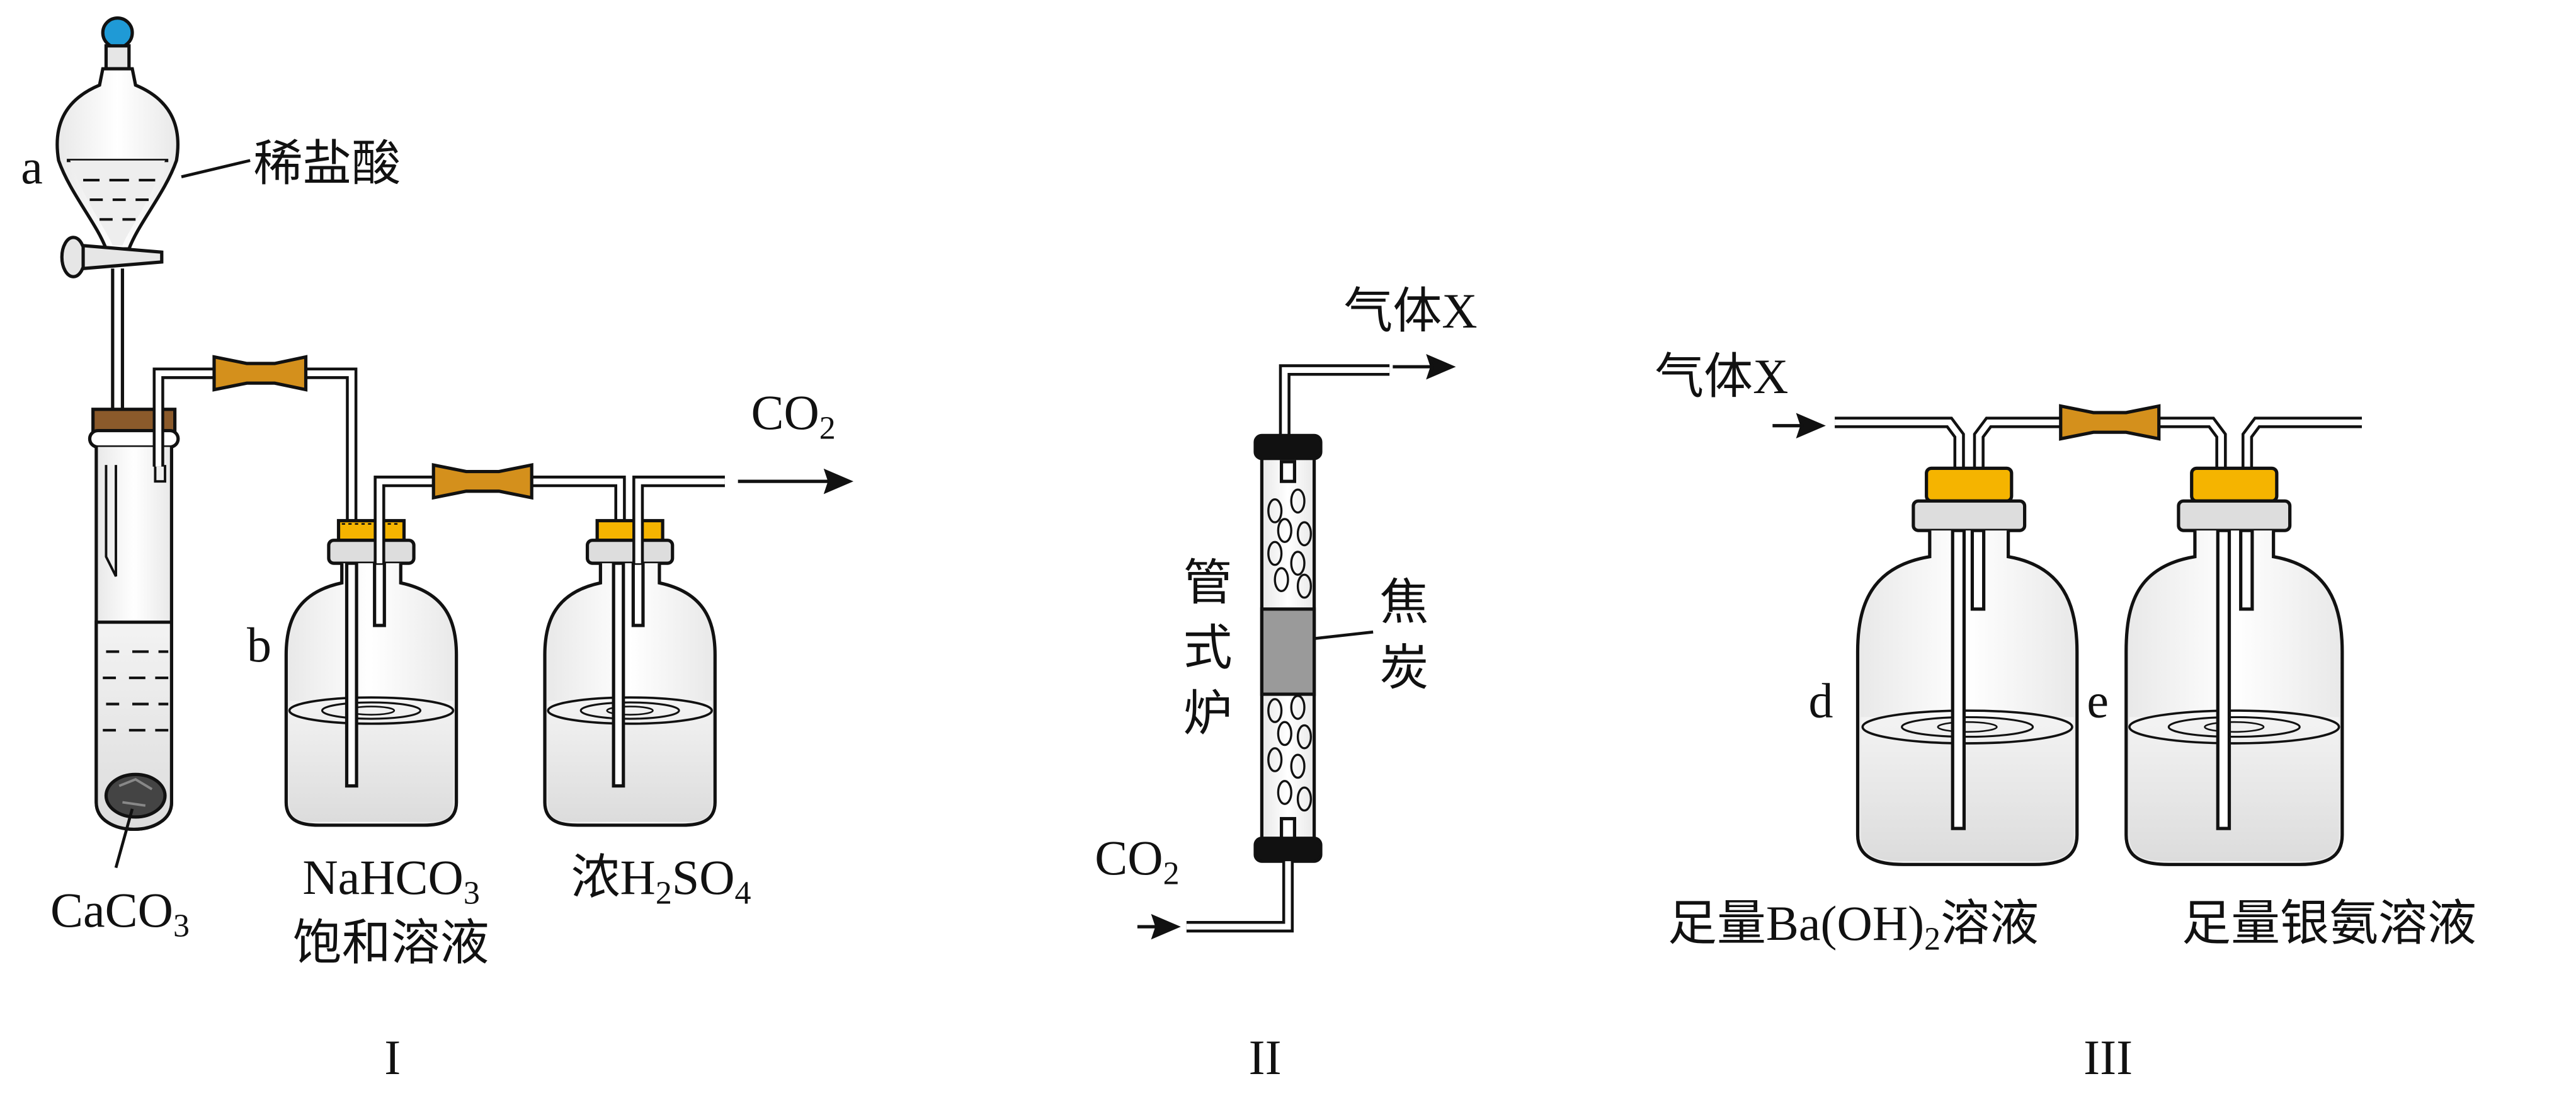 The image size is (2576, 1115). Describe the element at coordinates (1137, 861) in the screenshot. I see `label-co2-in: CO2` at that location.